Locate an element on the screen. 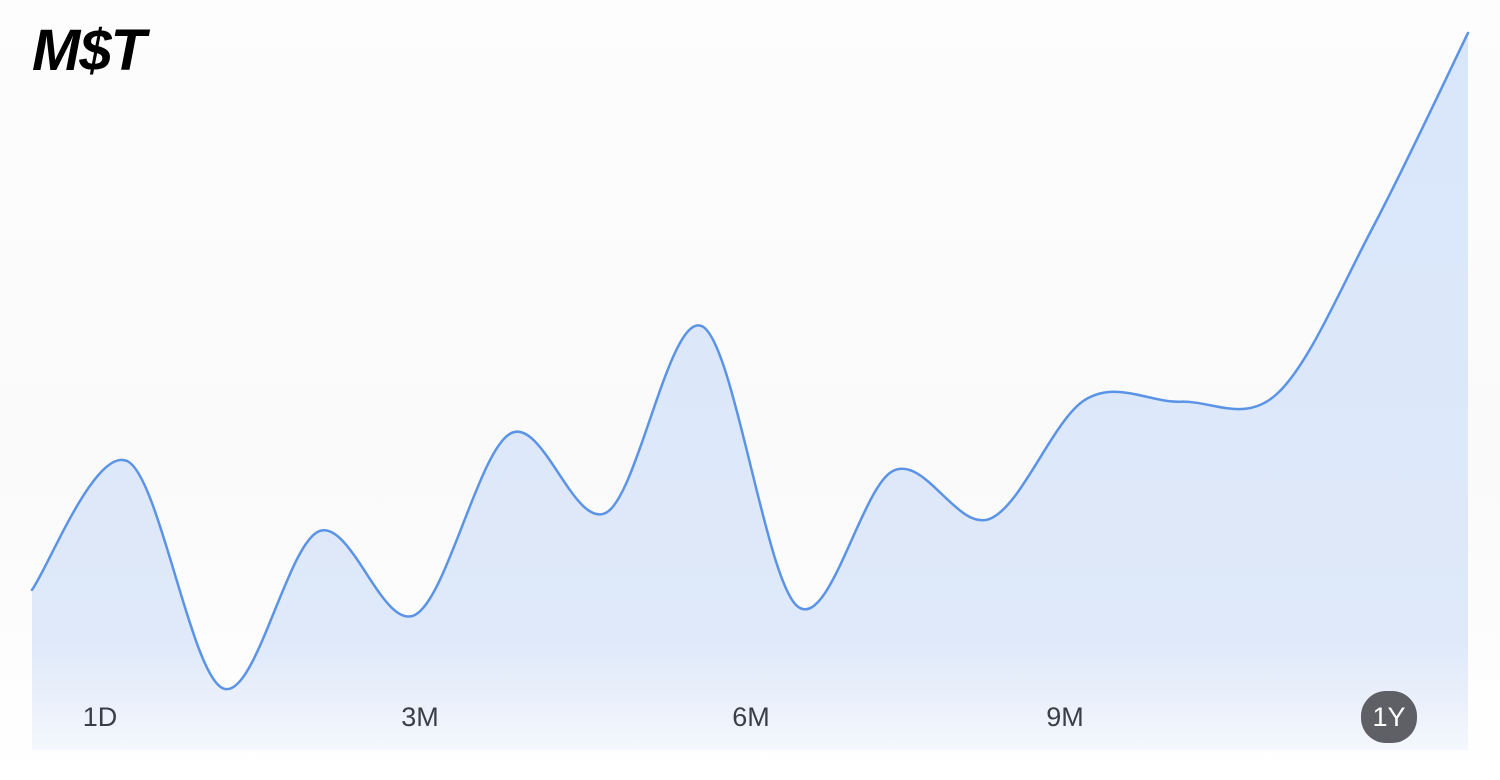 This screenshot has height=780, width=1500. range-button-3m: 3M is located at coordinates (420, 717).